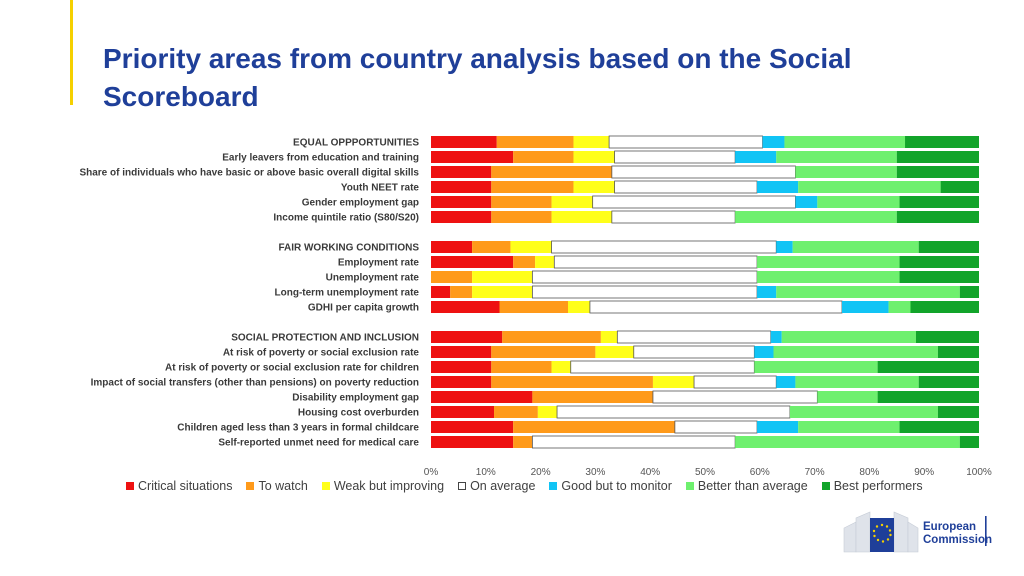 Image resolution: width=1024 pixels, height=576 pixels. What do you see at coordinates (752, 486) in the screenshot?
I see `legend-label: Better than average` at bounding box center [752, 486].